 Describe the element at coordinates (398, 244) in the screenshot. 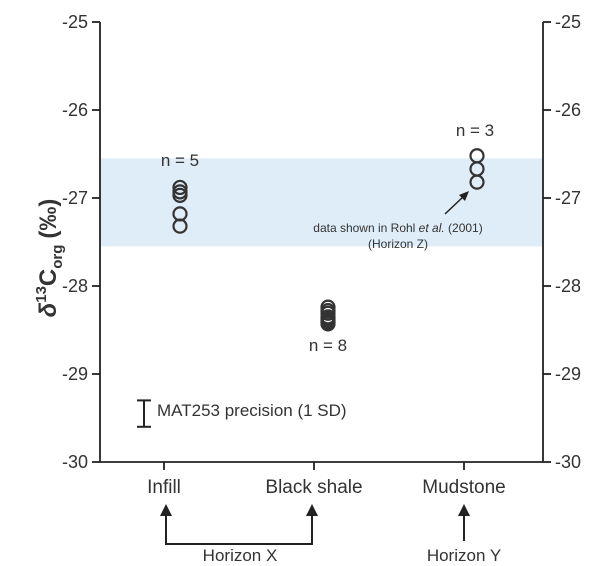

I see `rohl-annotation-line2: (Horizon Z)` at that location.